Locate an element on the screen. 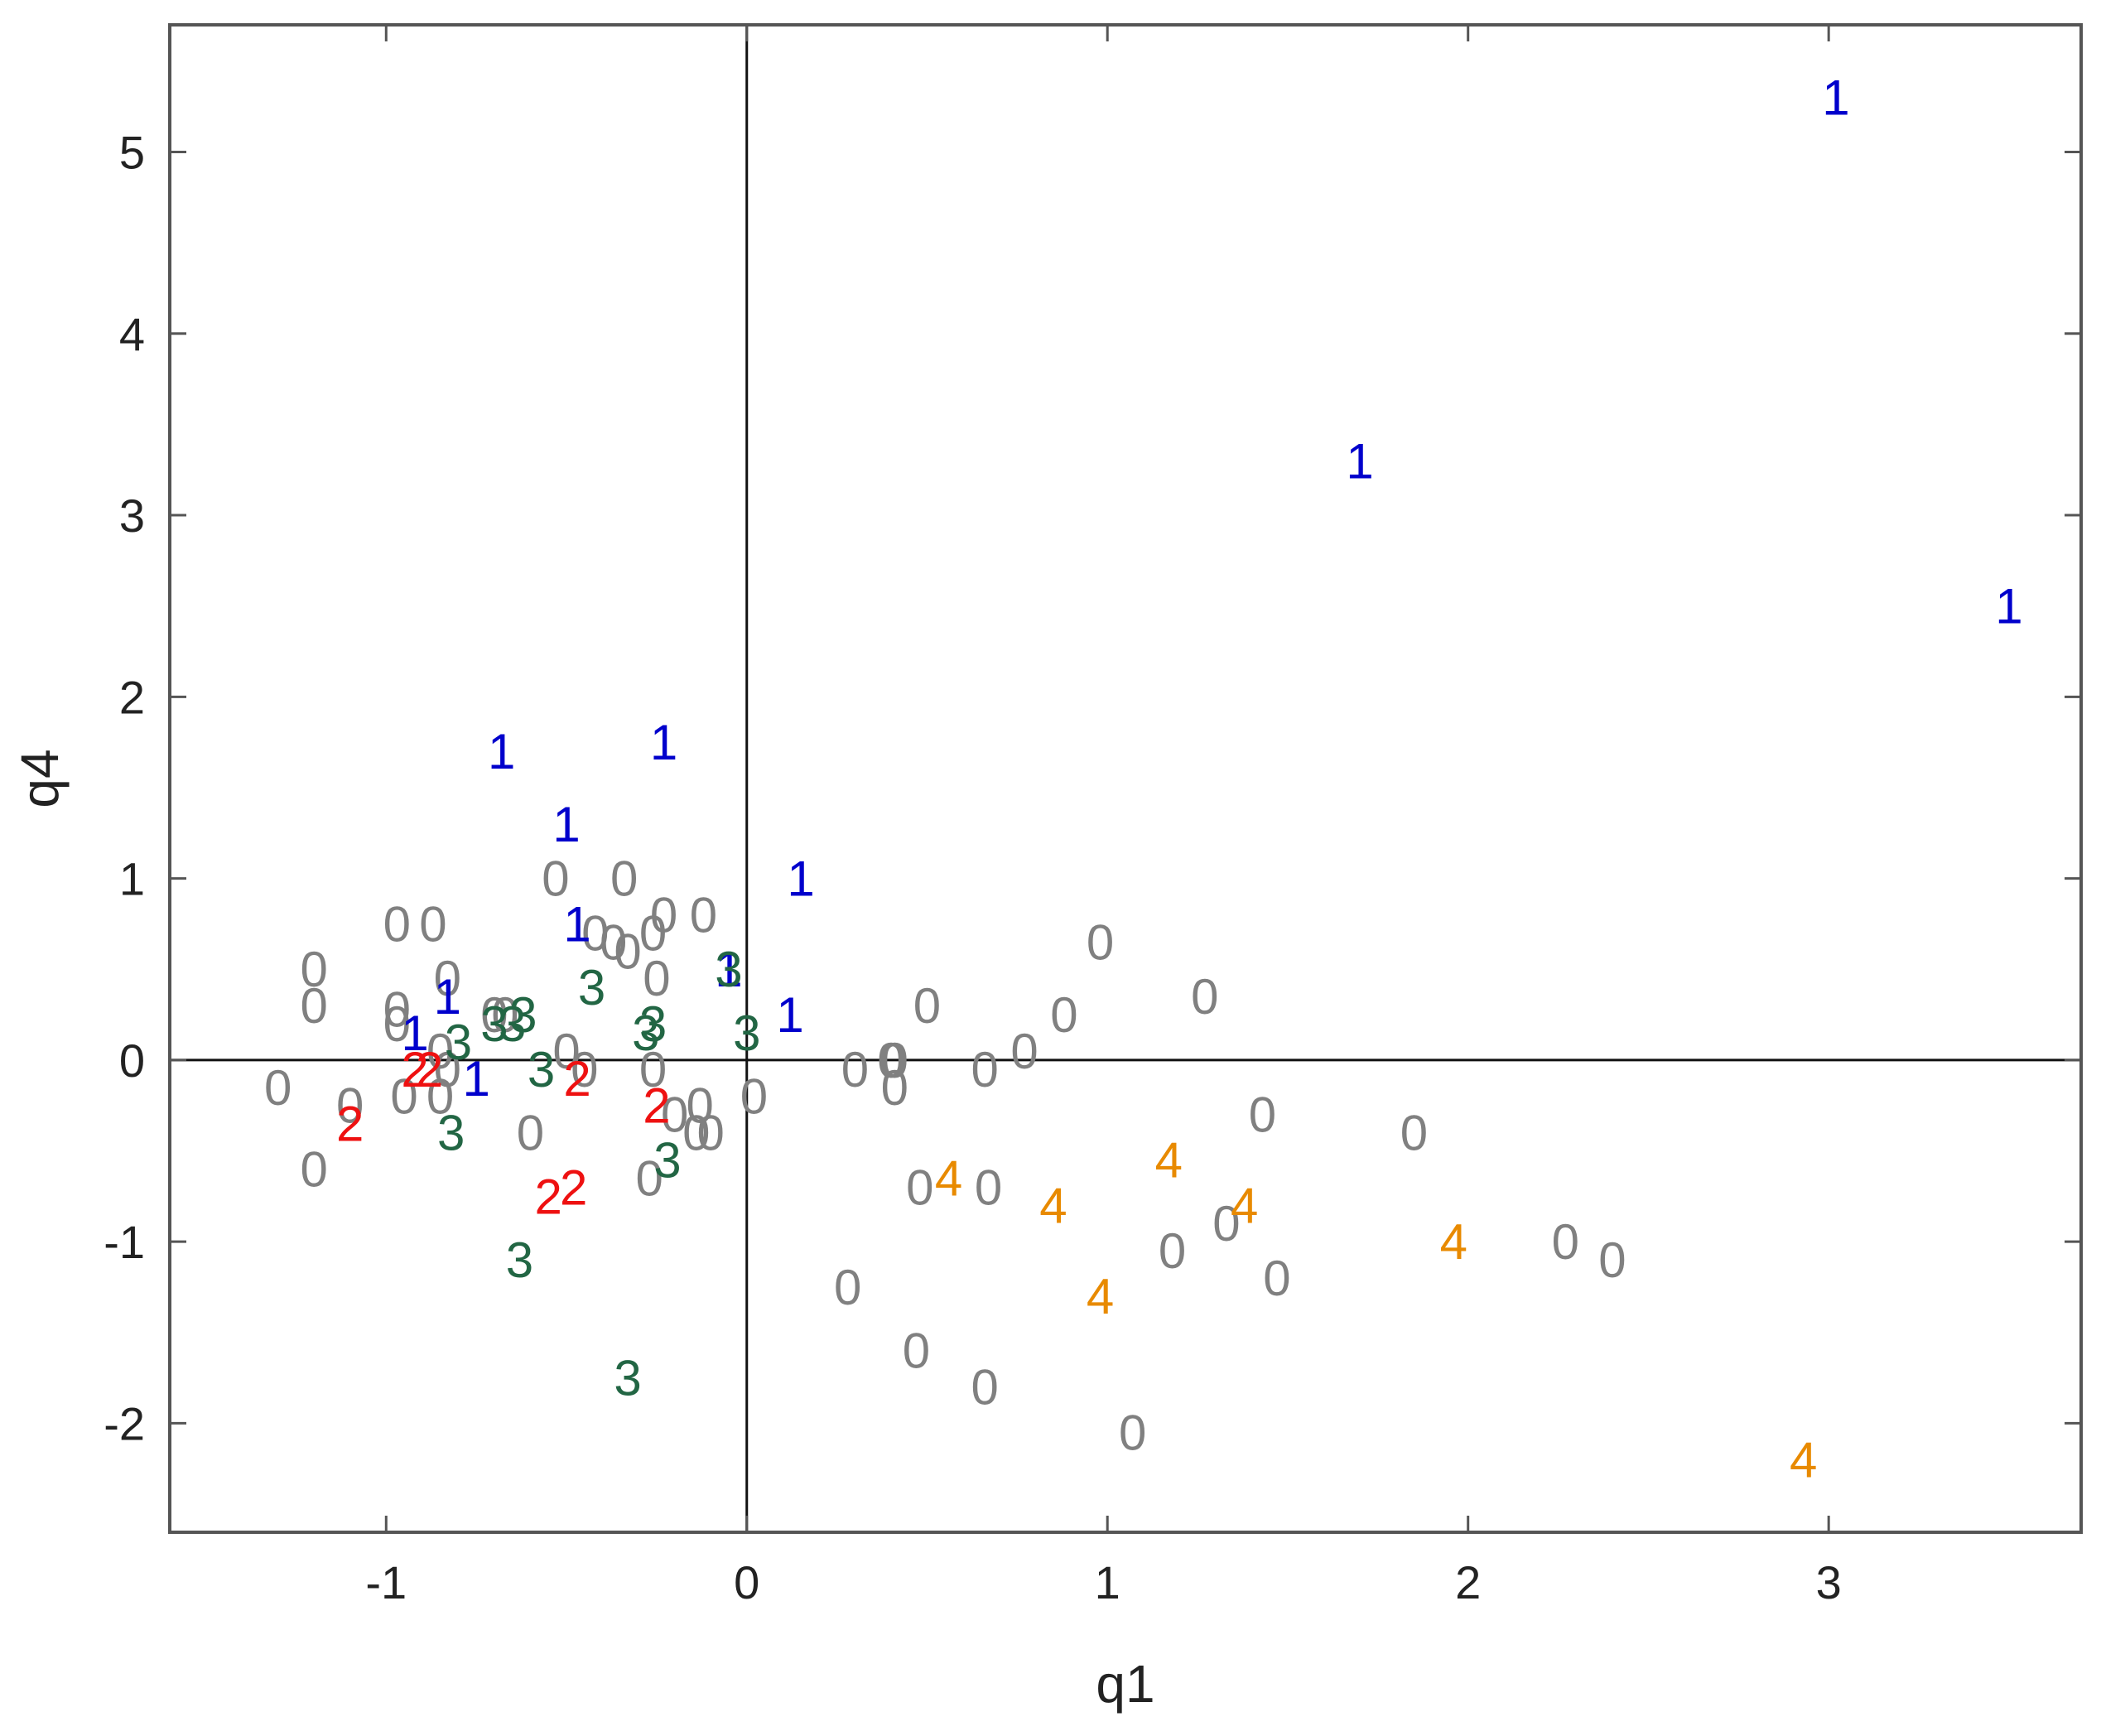 This screenshot has width=2101, height=1736. y-tick-label: 2 is located at coordinates (132, 697).